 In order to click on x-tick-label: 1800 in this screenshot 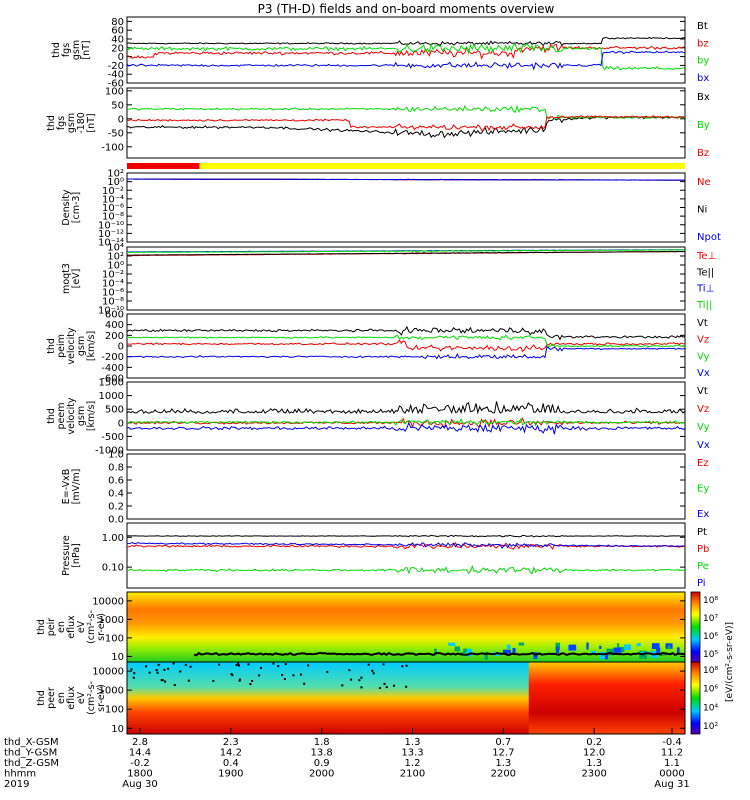, I will do `click(139, 774)`.